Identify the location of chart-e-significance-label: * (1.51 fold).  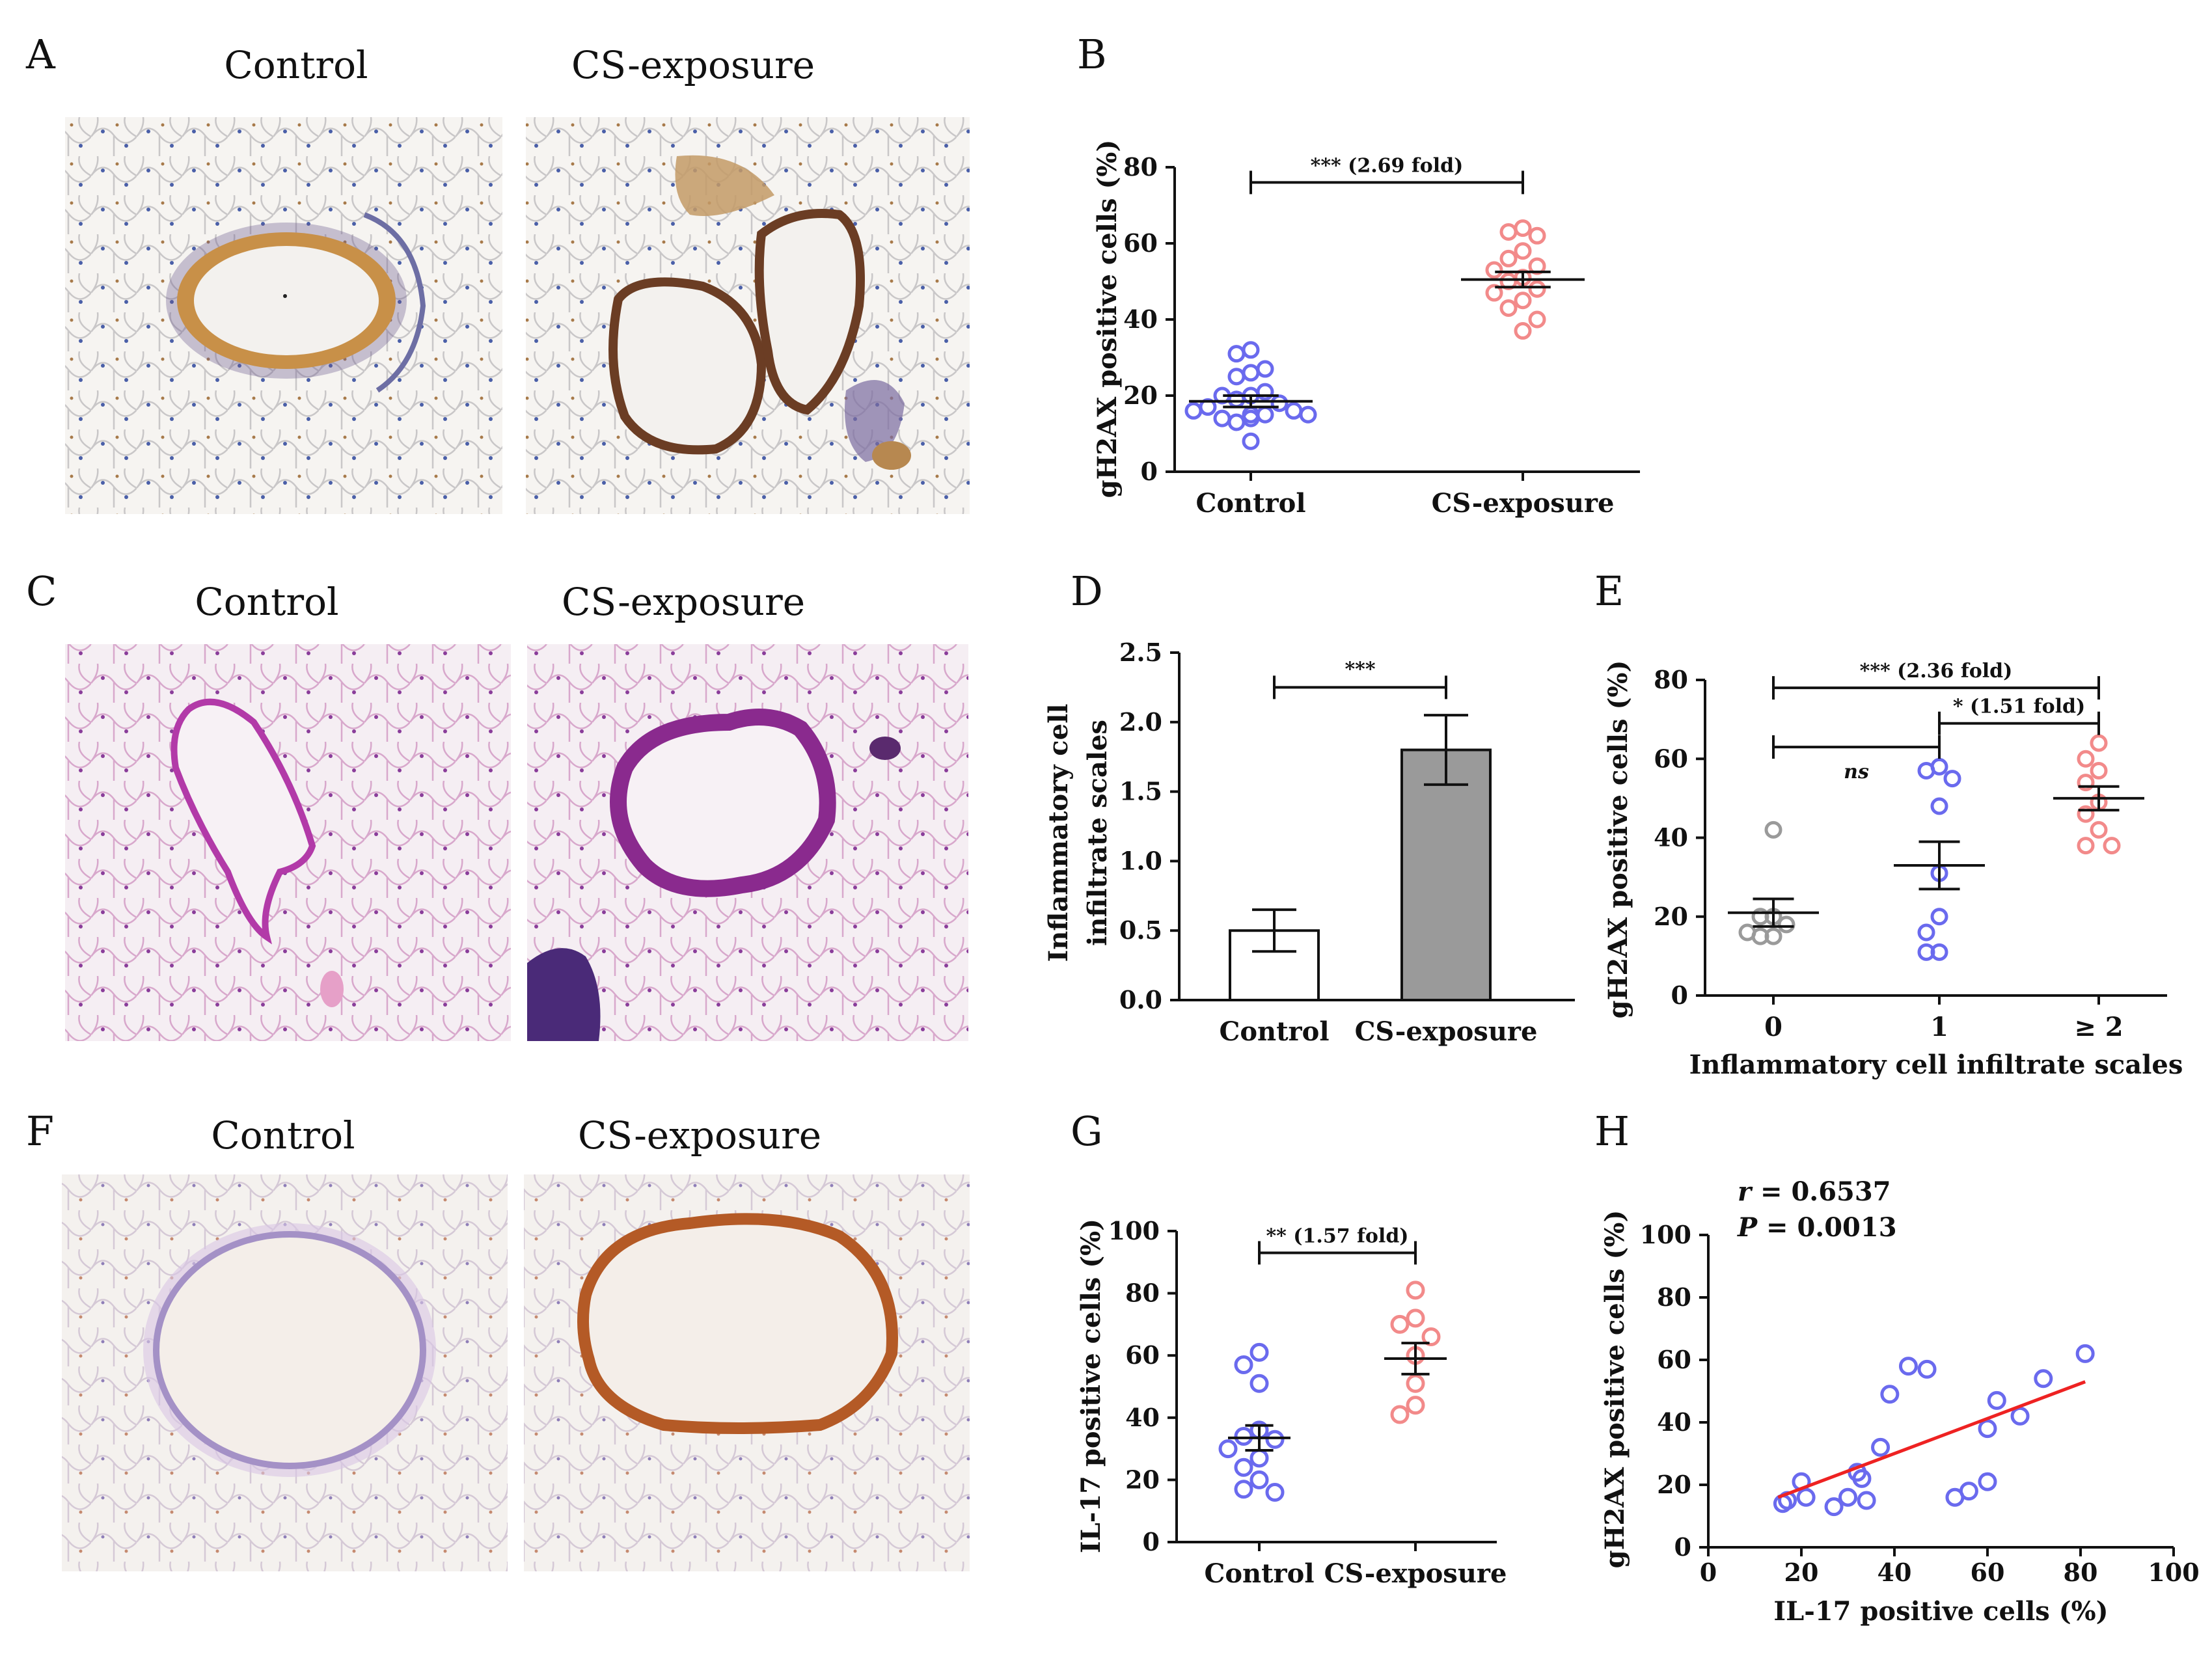
(2019, 707).